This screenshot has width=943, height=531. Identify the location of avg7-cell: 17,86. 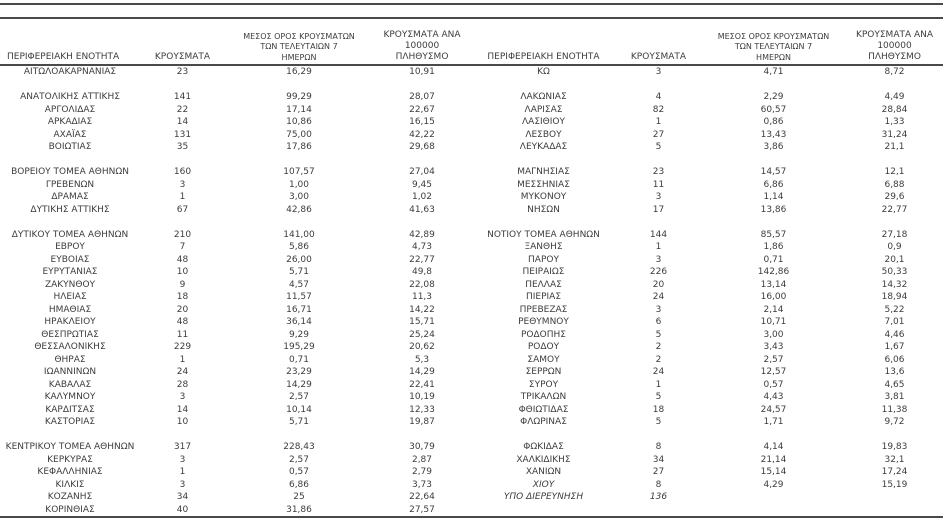
(299, 147).